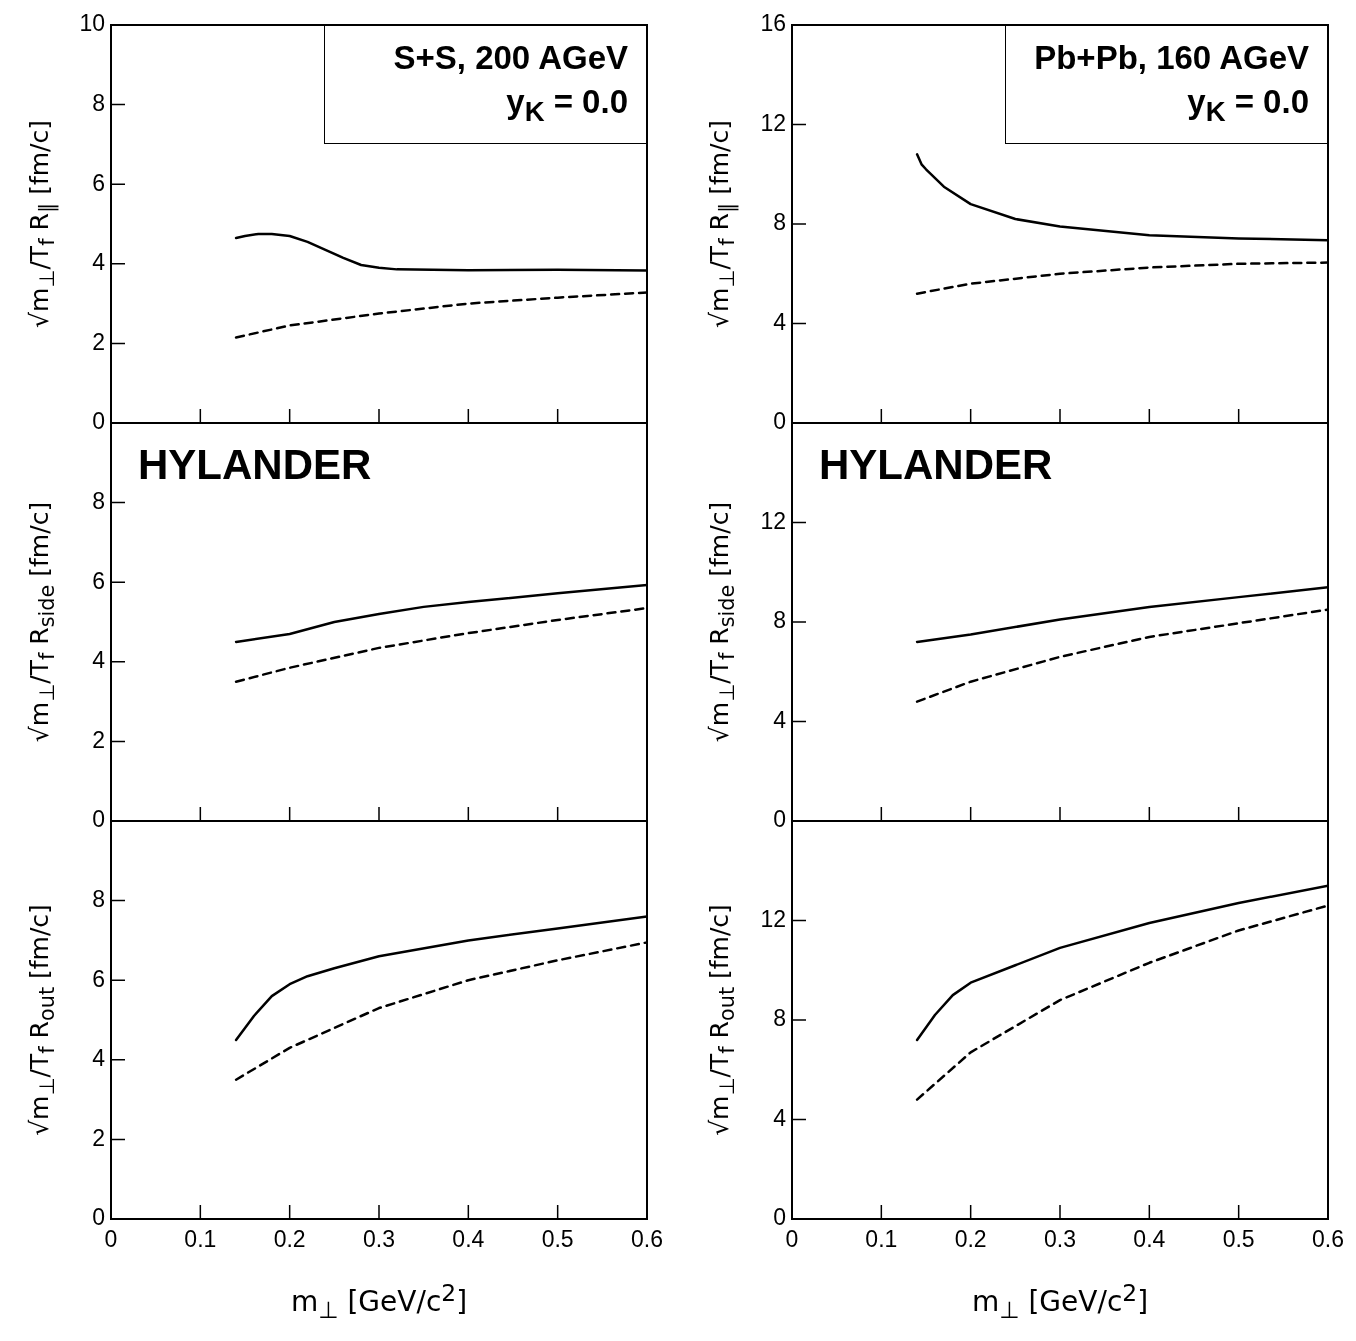 The width and height of the screenshot is (1356, 1341). What do you see at coordinates (92, 23) in the screenshot?
I see `y-tick-label: 10` at bounding box center [92, 23].